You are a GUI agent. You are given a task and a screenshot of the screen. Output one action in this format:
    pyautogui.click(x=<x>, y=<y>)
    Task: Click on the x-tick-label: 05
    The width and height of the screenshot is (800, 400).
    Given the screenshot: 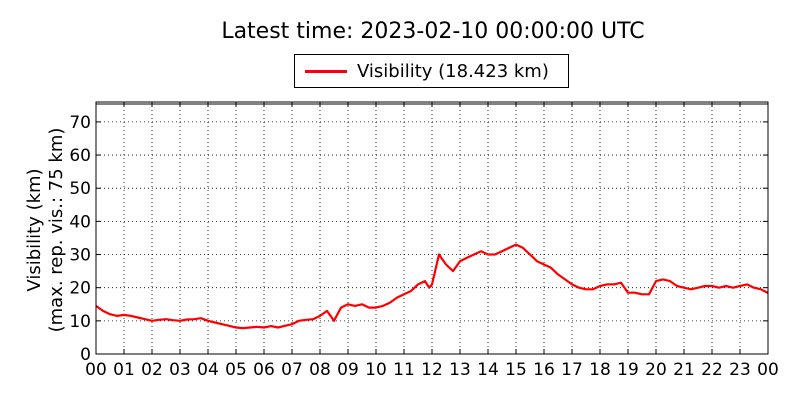 What is the action you would take?
    pyautogui.click(x=236, y=370)
    